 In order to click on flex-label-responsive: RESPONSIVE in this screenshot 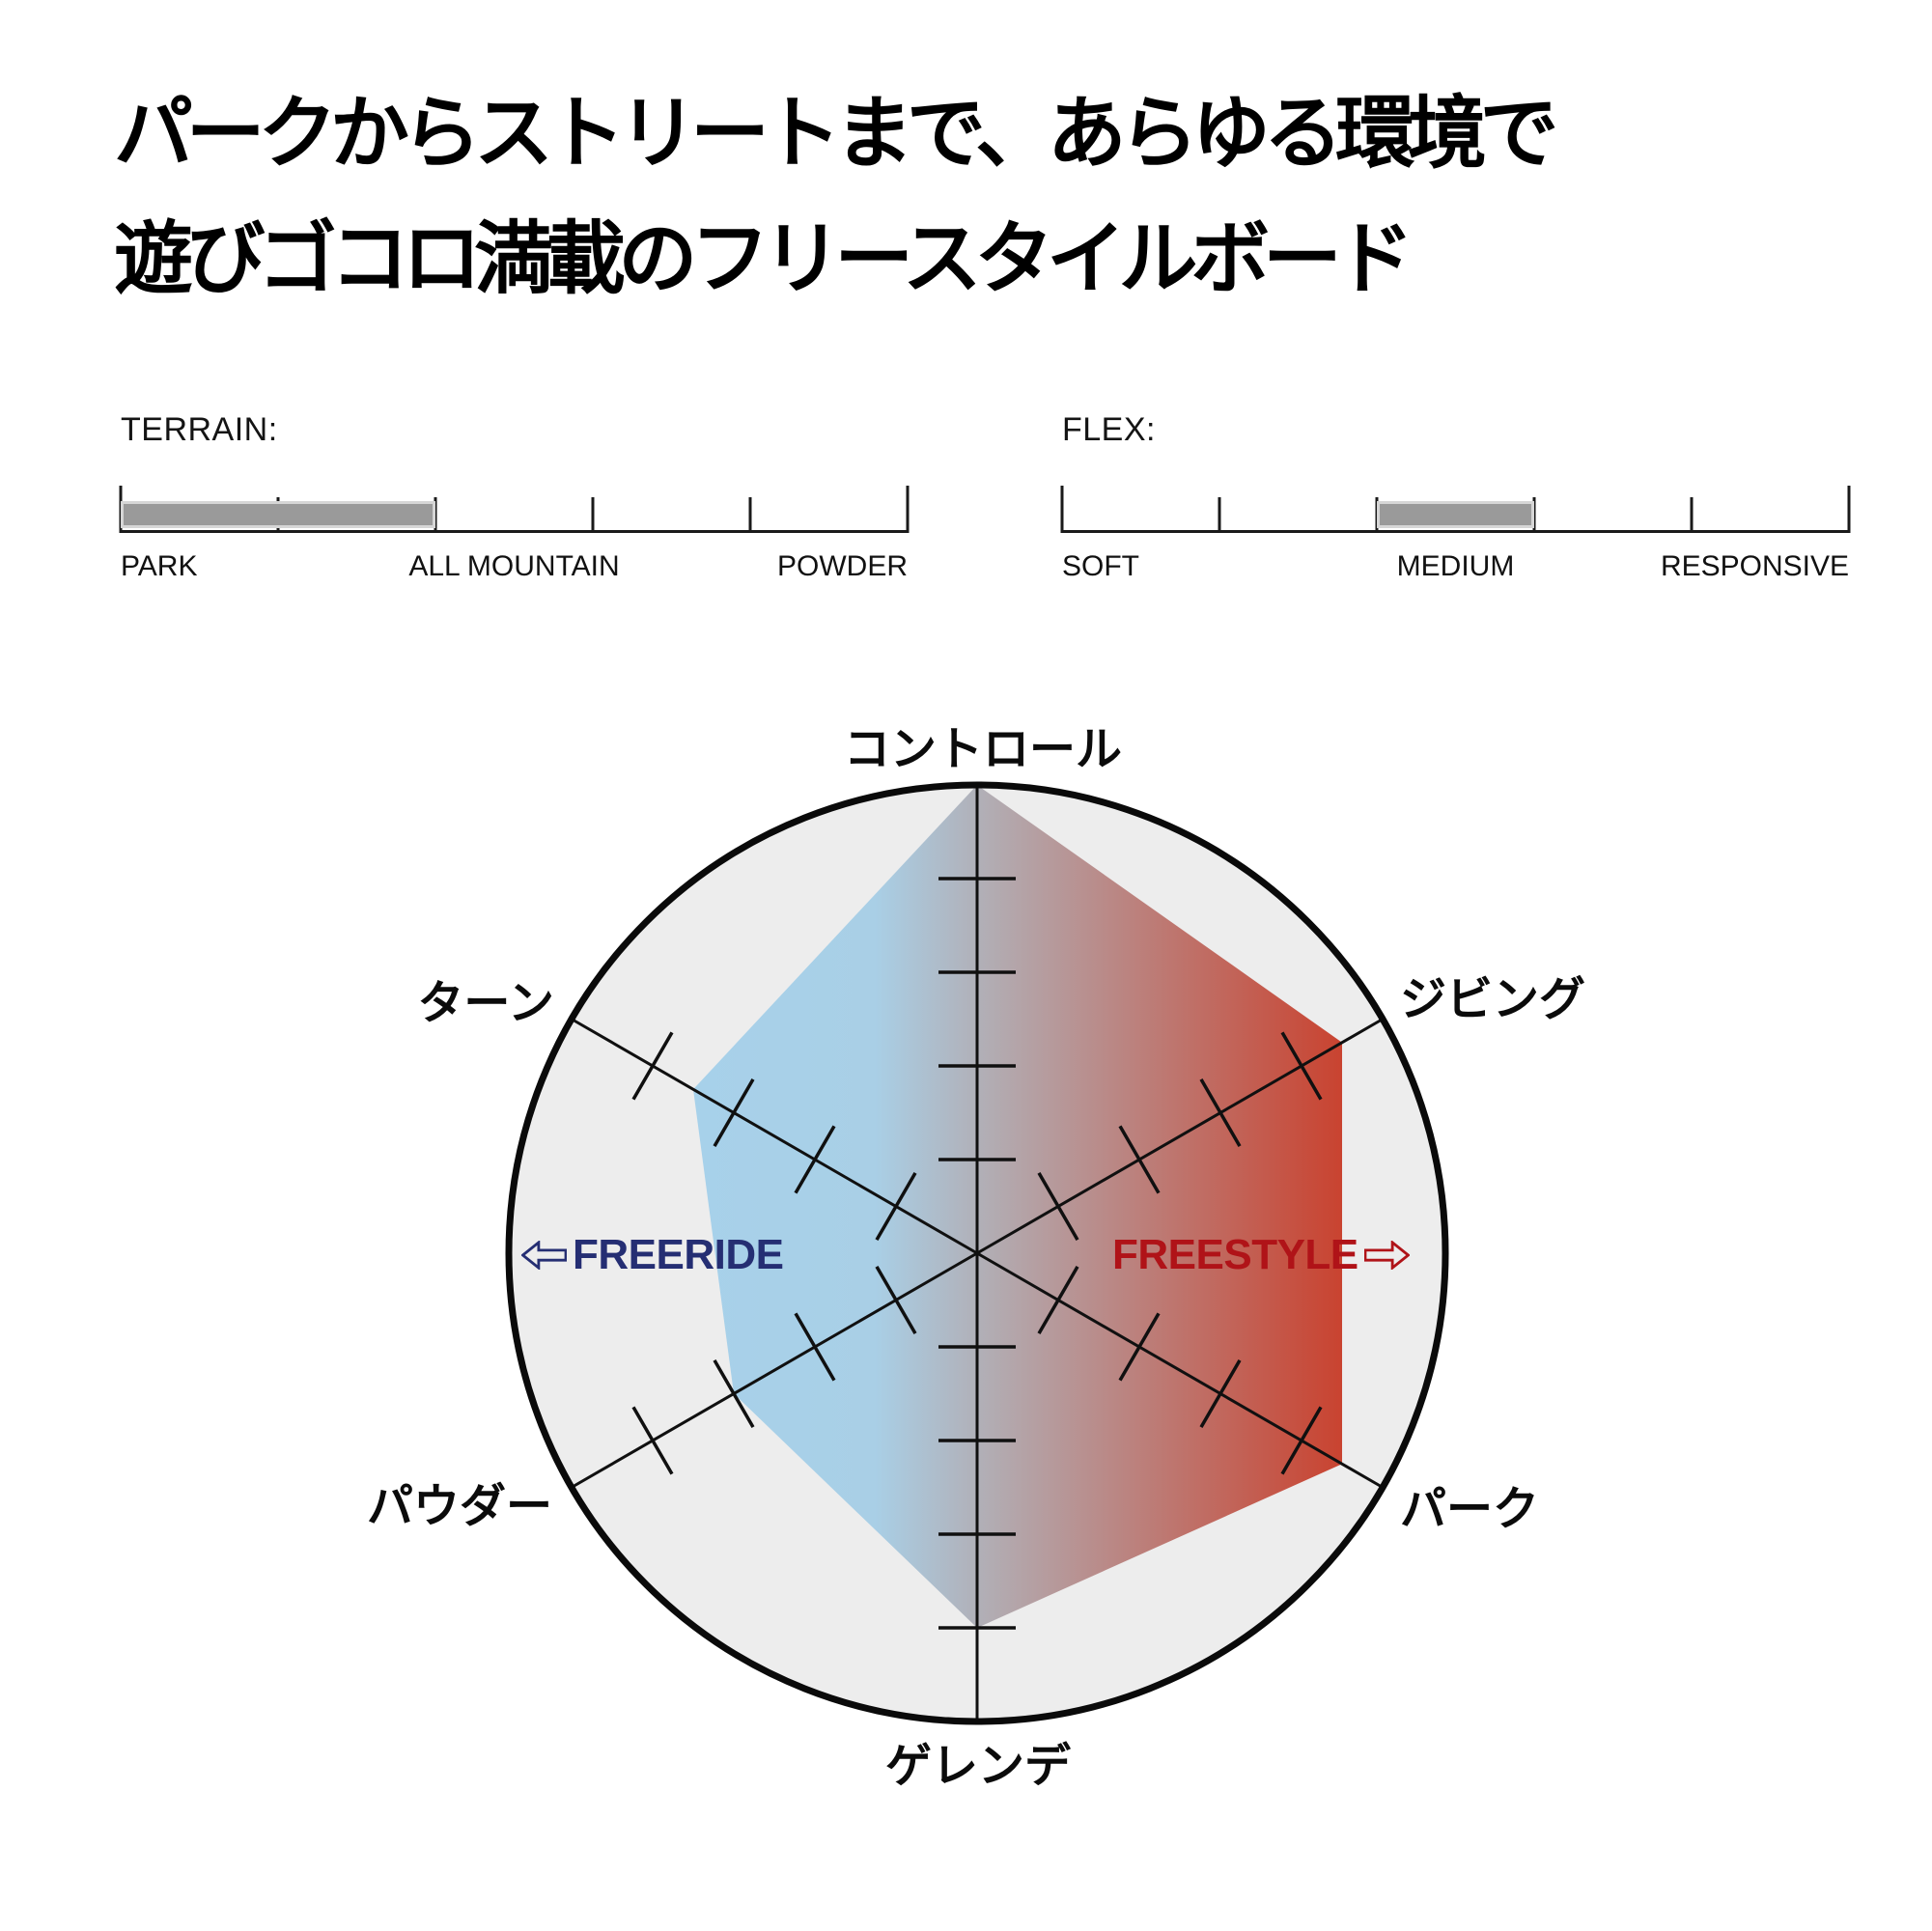, I will do `click(1755, 566)`.